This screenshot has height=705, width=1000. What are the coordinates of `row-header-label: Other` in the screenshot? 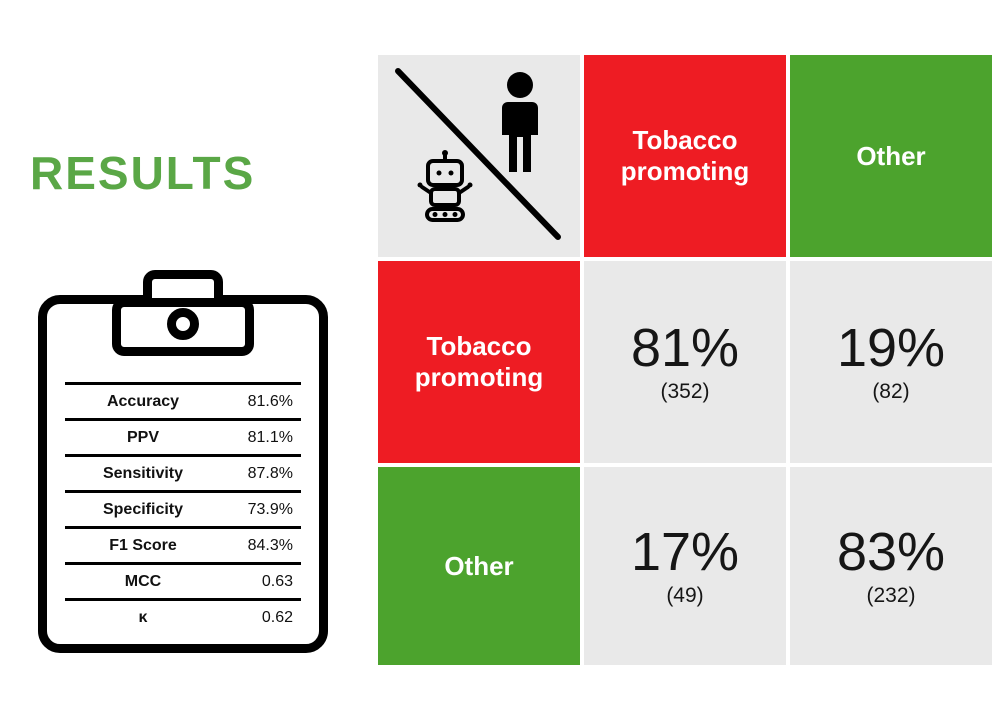 It's located at (479, 565).